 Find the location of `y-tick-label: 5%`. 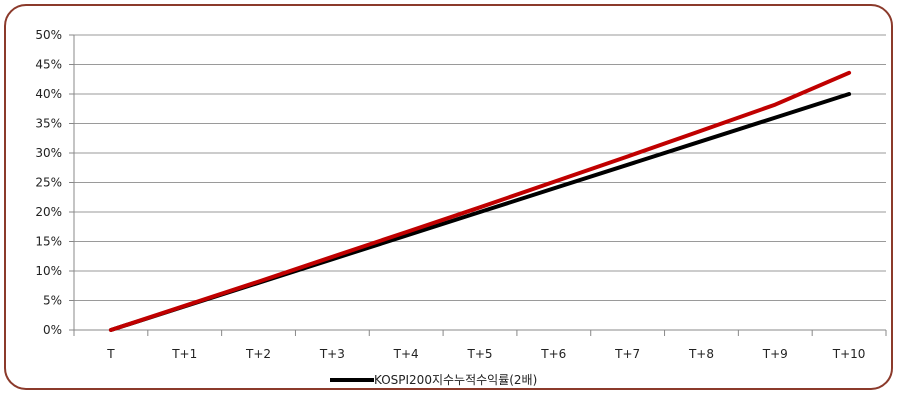

y-tick-label: 5% is located at coordinates (52, 301).